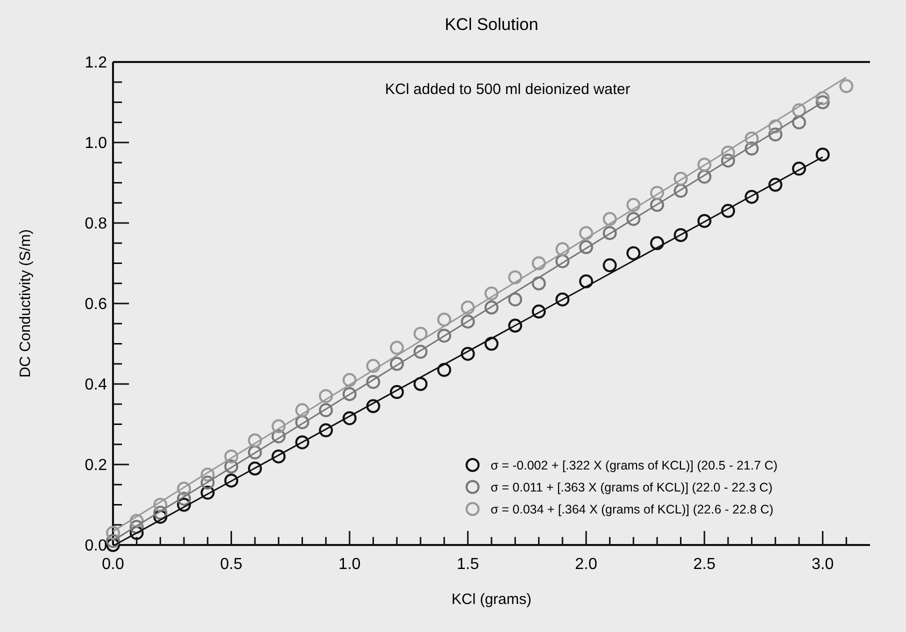 The image size is (906, 632). Describe the element at coordinates (96, 546) in the screenshot. I see `y-tick-label: 0.0` at that location.